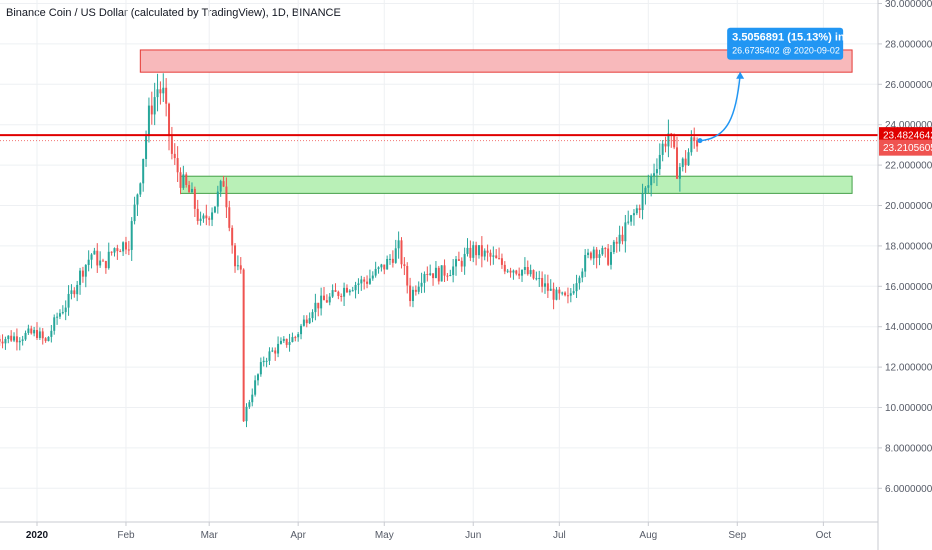 This screenshot has width=932, height=550. Describe the element at coordinates (740, 75) in the screenshot. I see `projection-arrowhead` at that location.